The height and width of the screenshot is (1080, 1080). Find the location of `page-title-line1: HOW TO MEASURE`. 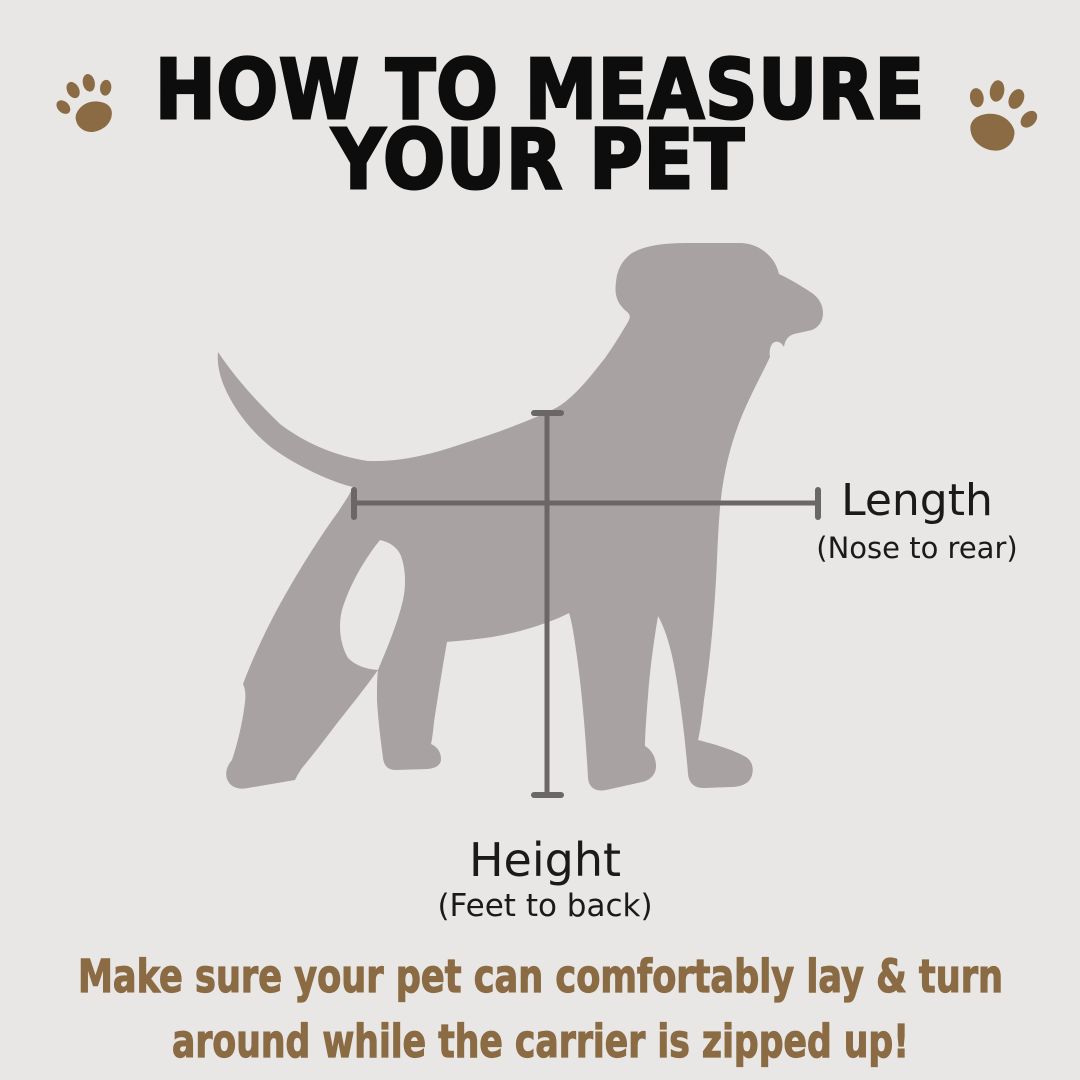

page-title-line1: HOW TO MEASURE is located at coordinates (540, 90).